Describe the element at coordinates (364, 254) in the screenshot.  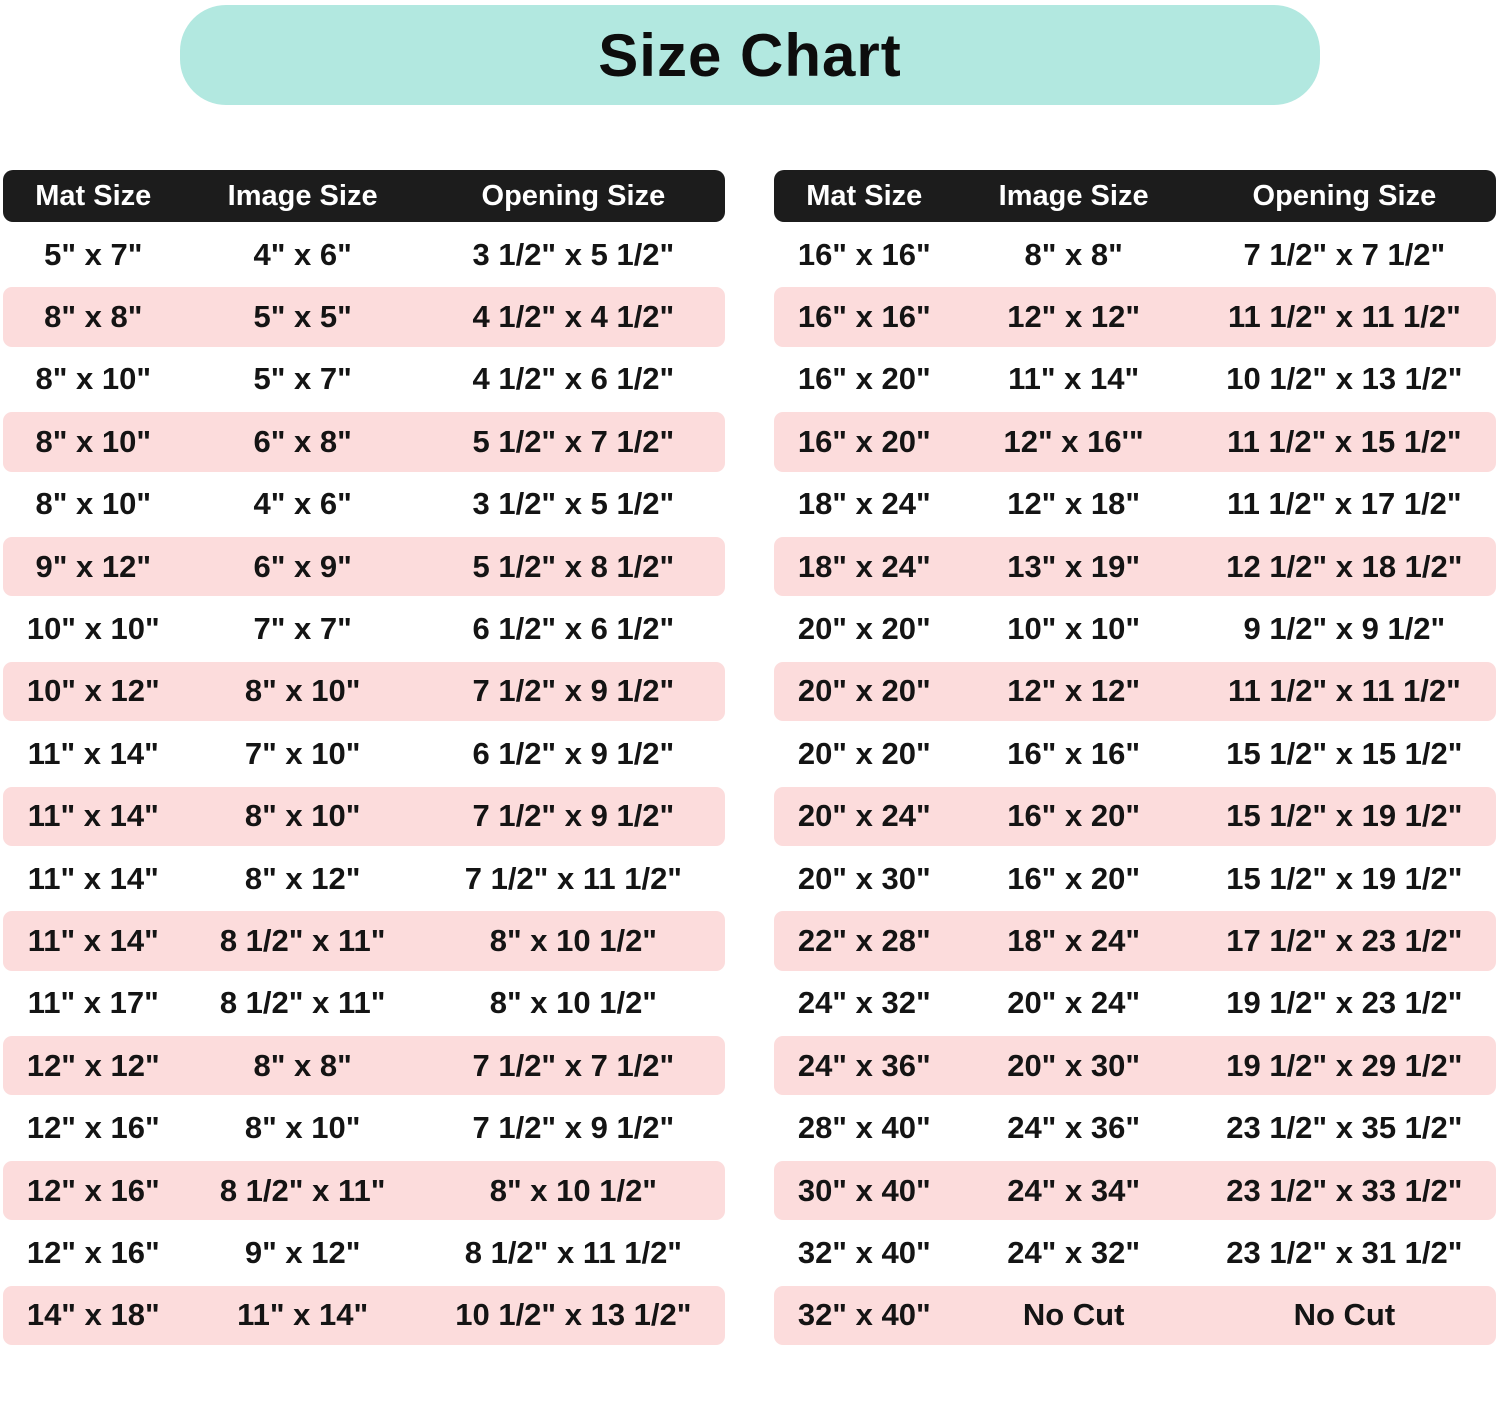
I see `table-row: 5" x 7" 4" x 6" 3 1/2" x 5 1/2"` at that location.